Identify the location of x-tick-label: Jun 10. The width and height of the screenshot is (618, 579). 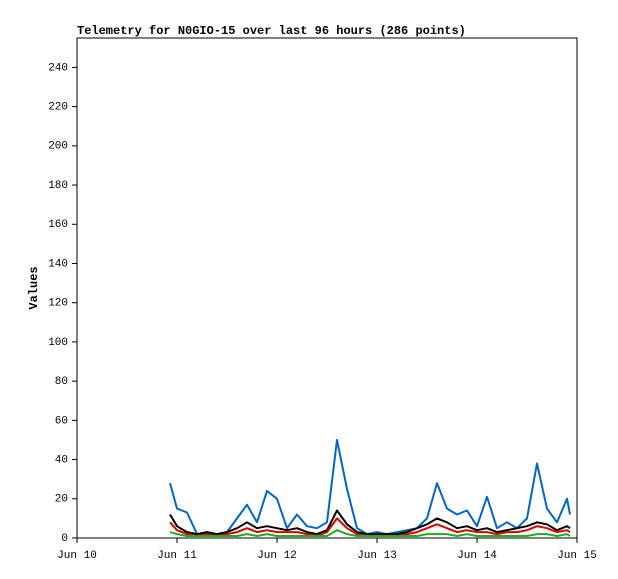
(77, 556).